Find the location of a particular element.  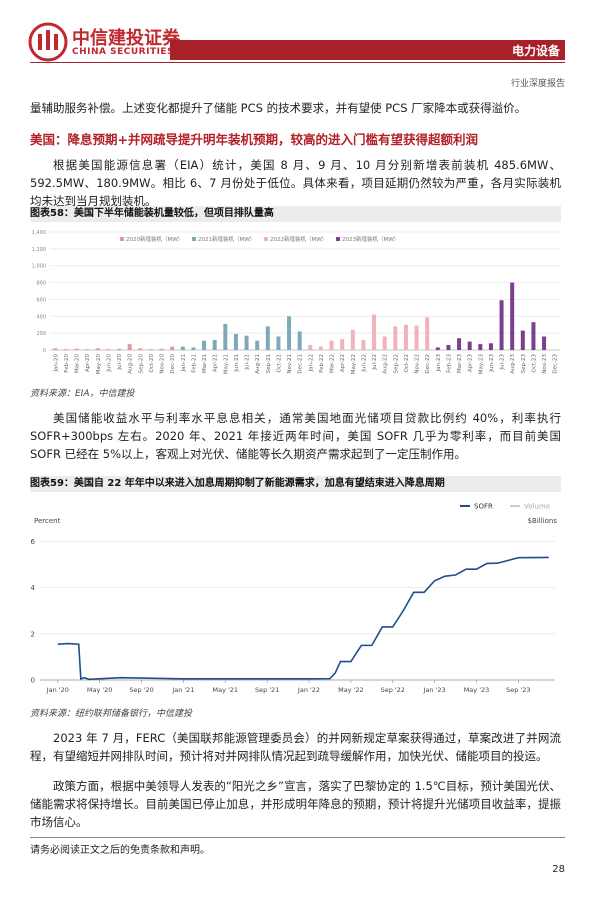

x-tick-label: Sep '22 is located at coordinates (393, 690).